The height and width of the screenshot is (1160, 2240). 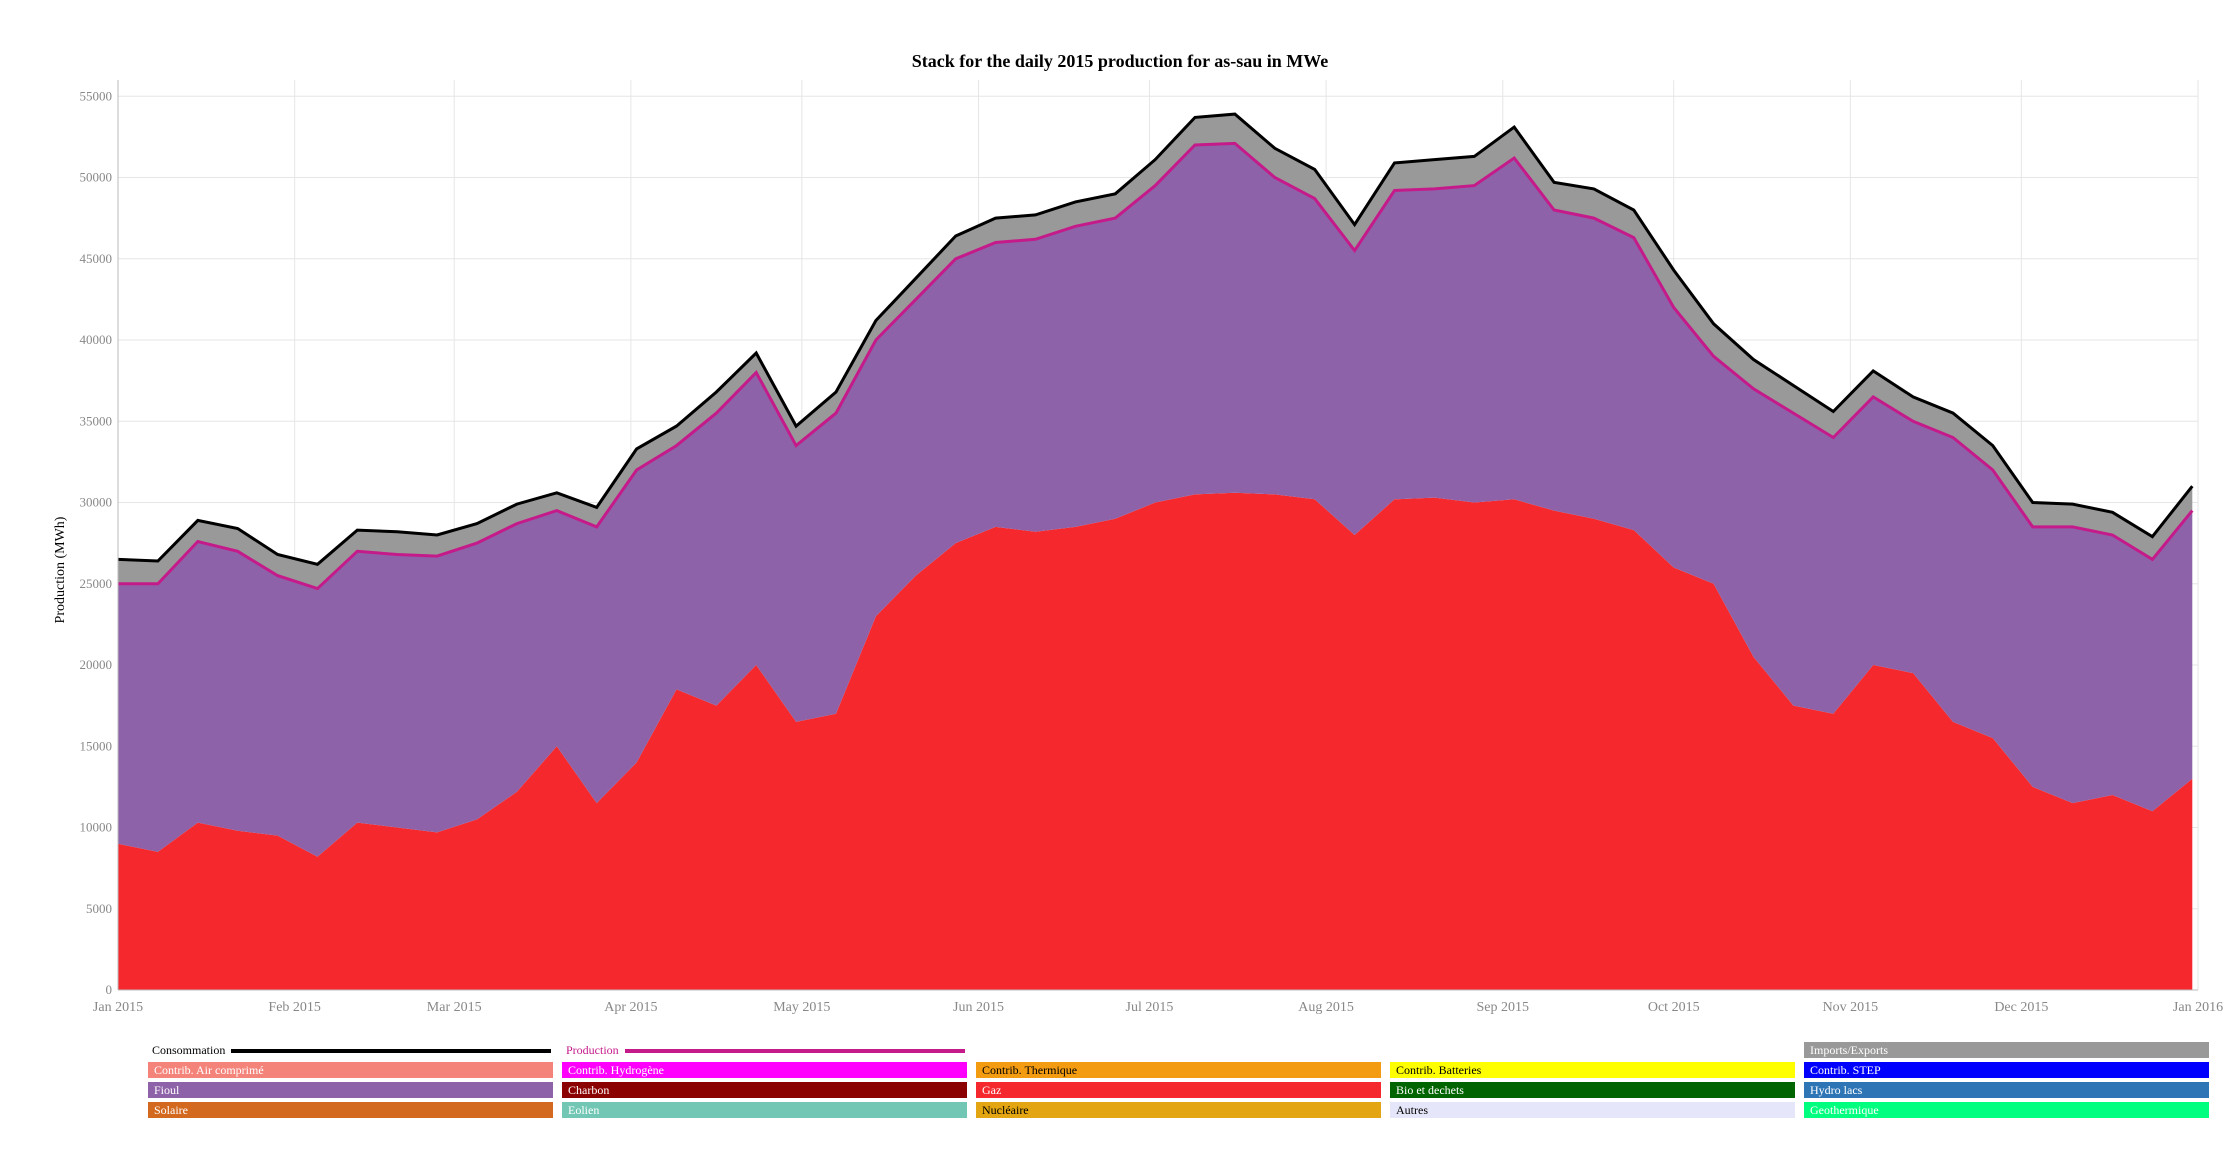 I want to click on x-tick-label: Dec 2015, so click(x=2021, y=1007).